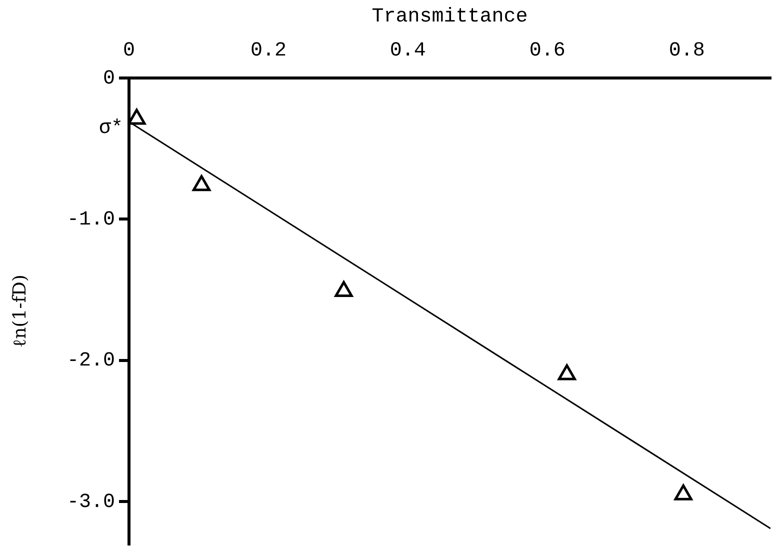 This screenshot has width=782, height=560. What do you see at coordinates (90, 502) in the screenshot?
I see `y-tick-label: -3.0` at bounding box center [90, 502].